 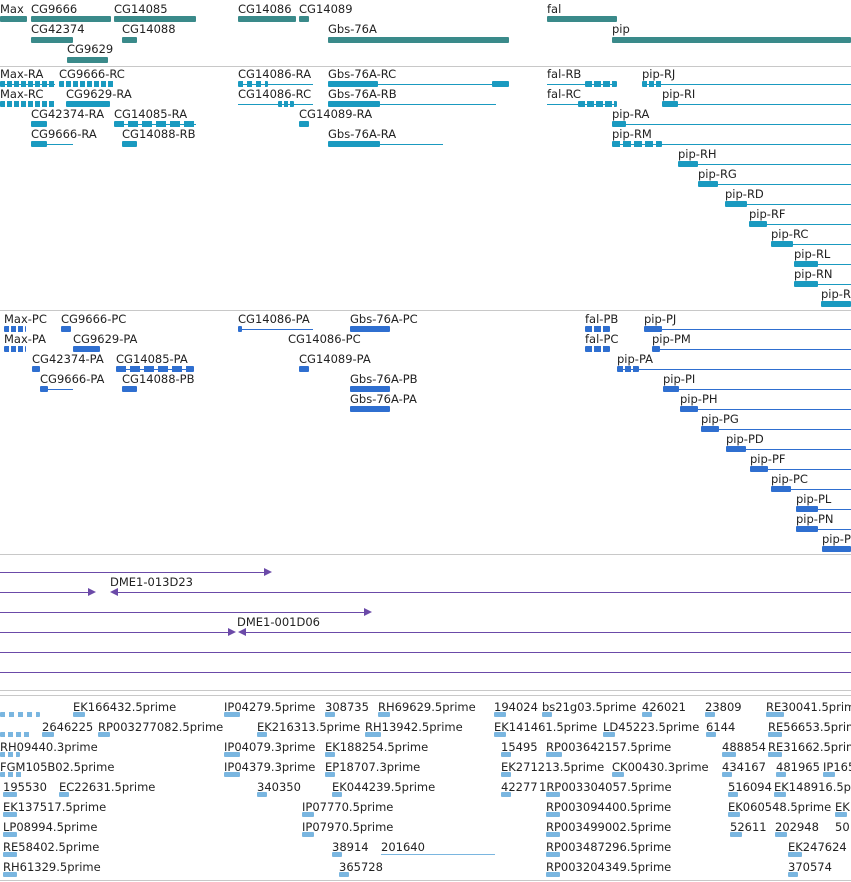 I want to click on est-label: 1RP003304057.5prime, so click(x=605, y=787).